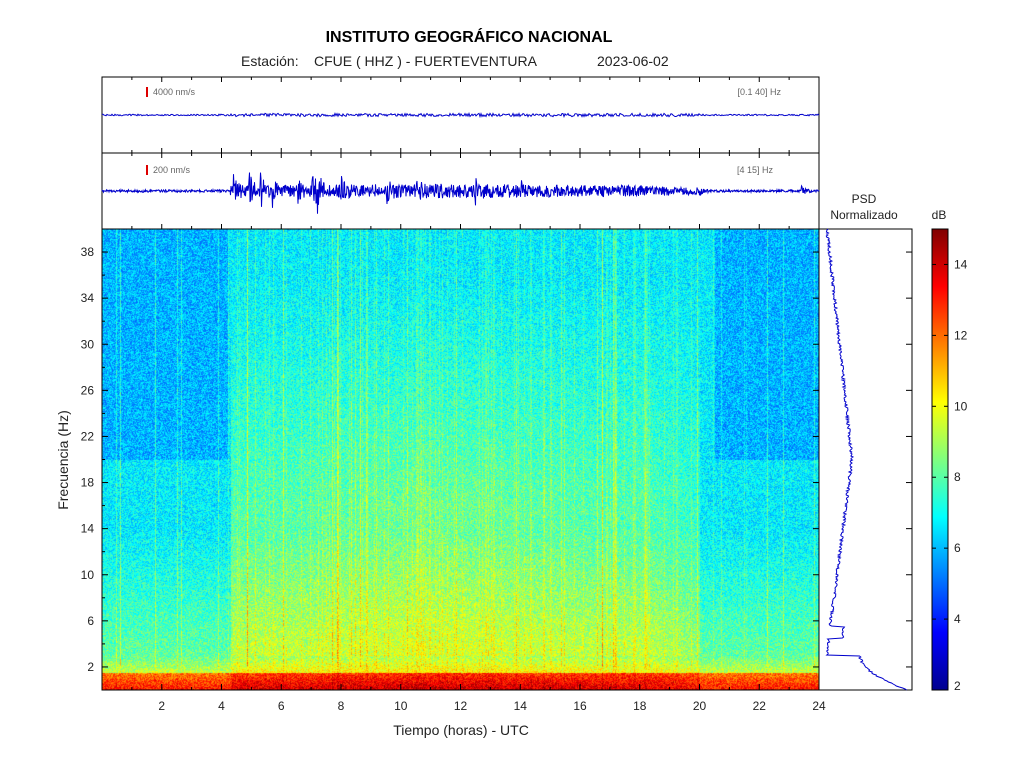 This screenshot has width=1025, height=768. What do you see at coordinates (281, 706) in the screenshot?
I see `x-tick-label: 6` at bounding box center [281, 706].